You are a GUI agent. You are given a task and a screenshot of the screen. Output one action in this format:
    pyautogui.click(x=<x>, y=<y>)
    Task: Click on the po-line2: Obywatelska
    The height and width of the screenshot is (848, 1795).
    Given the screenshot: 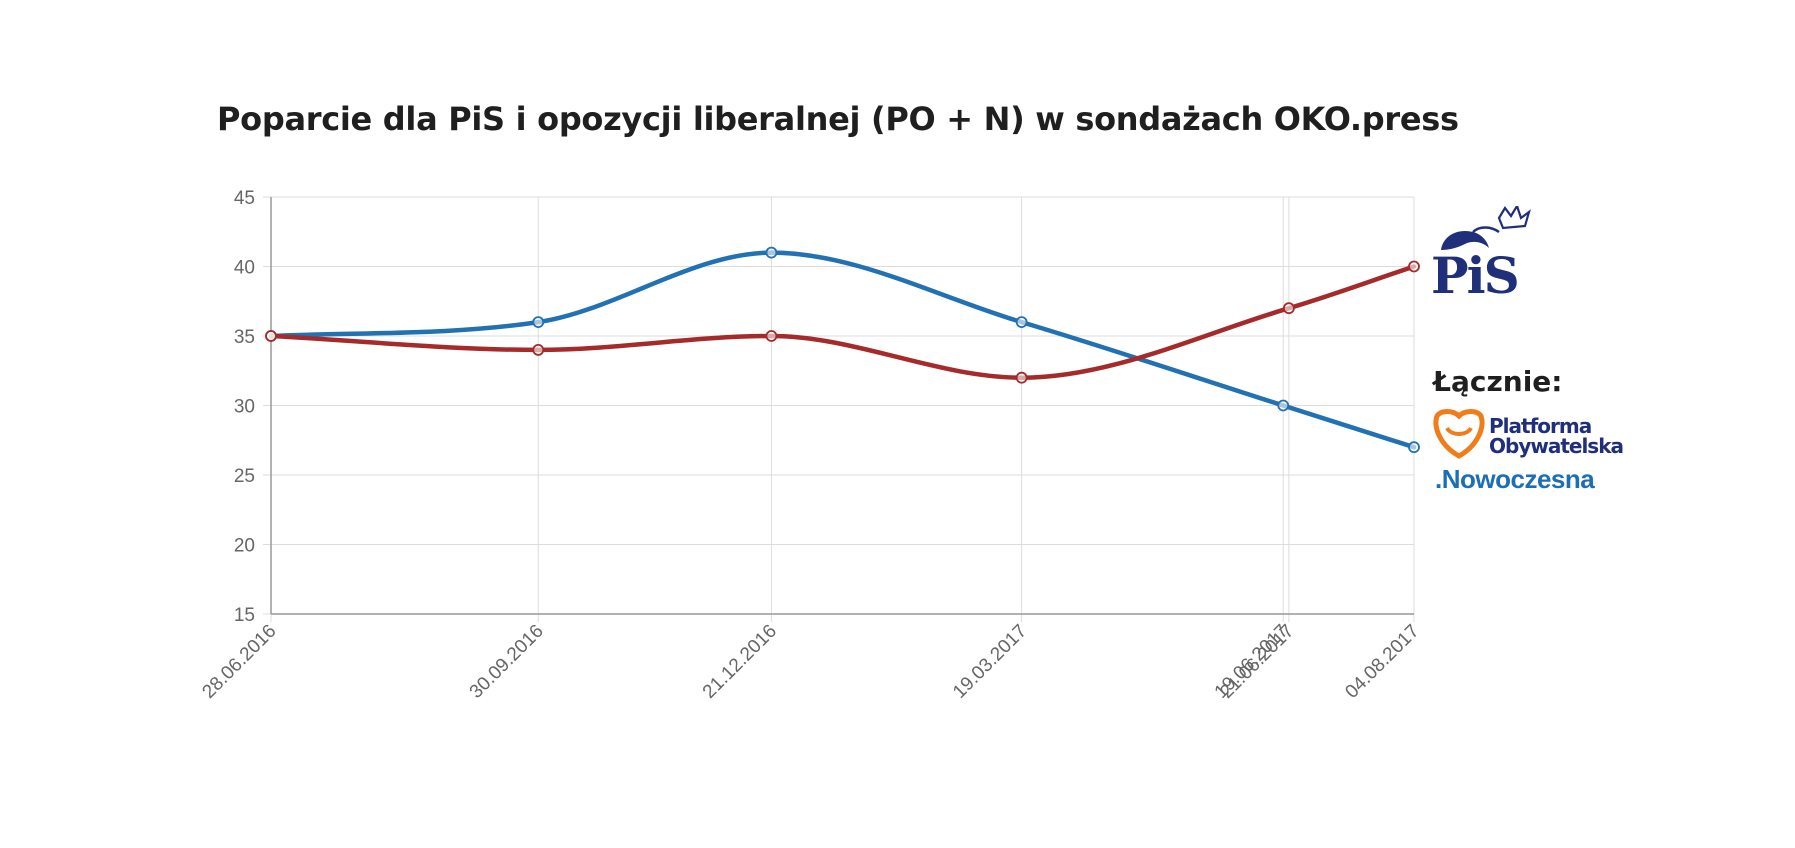 What is the action you would take?
    pyautogui.click(x=1556, y=446)
    